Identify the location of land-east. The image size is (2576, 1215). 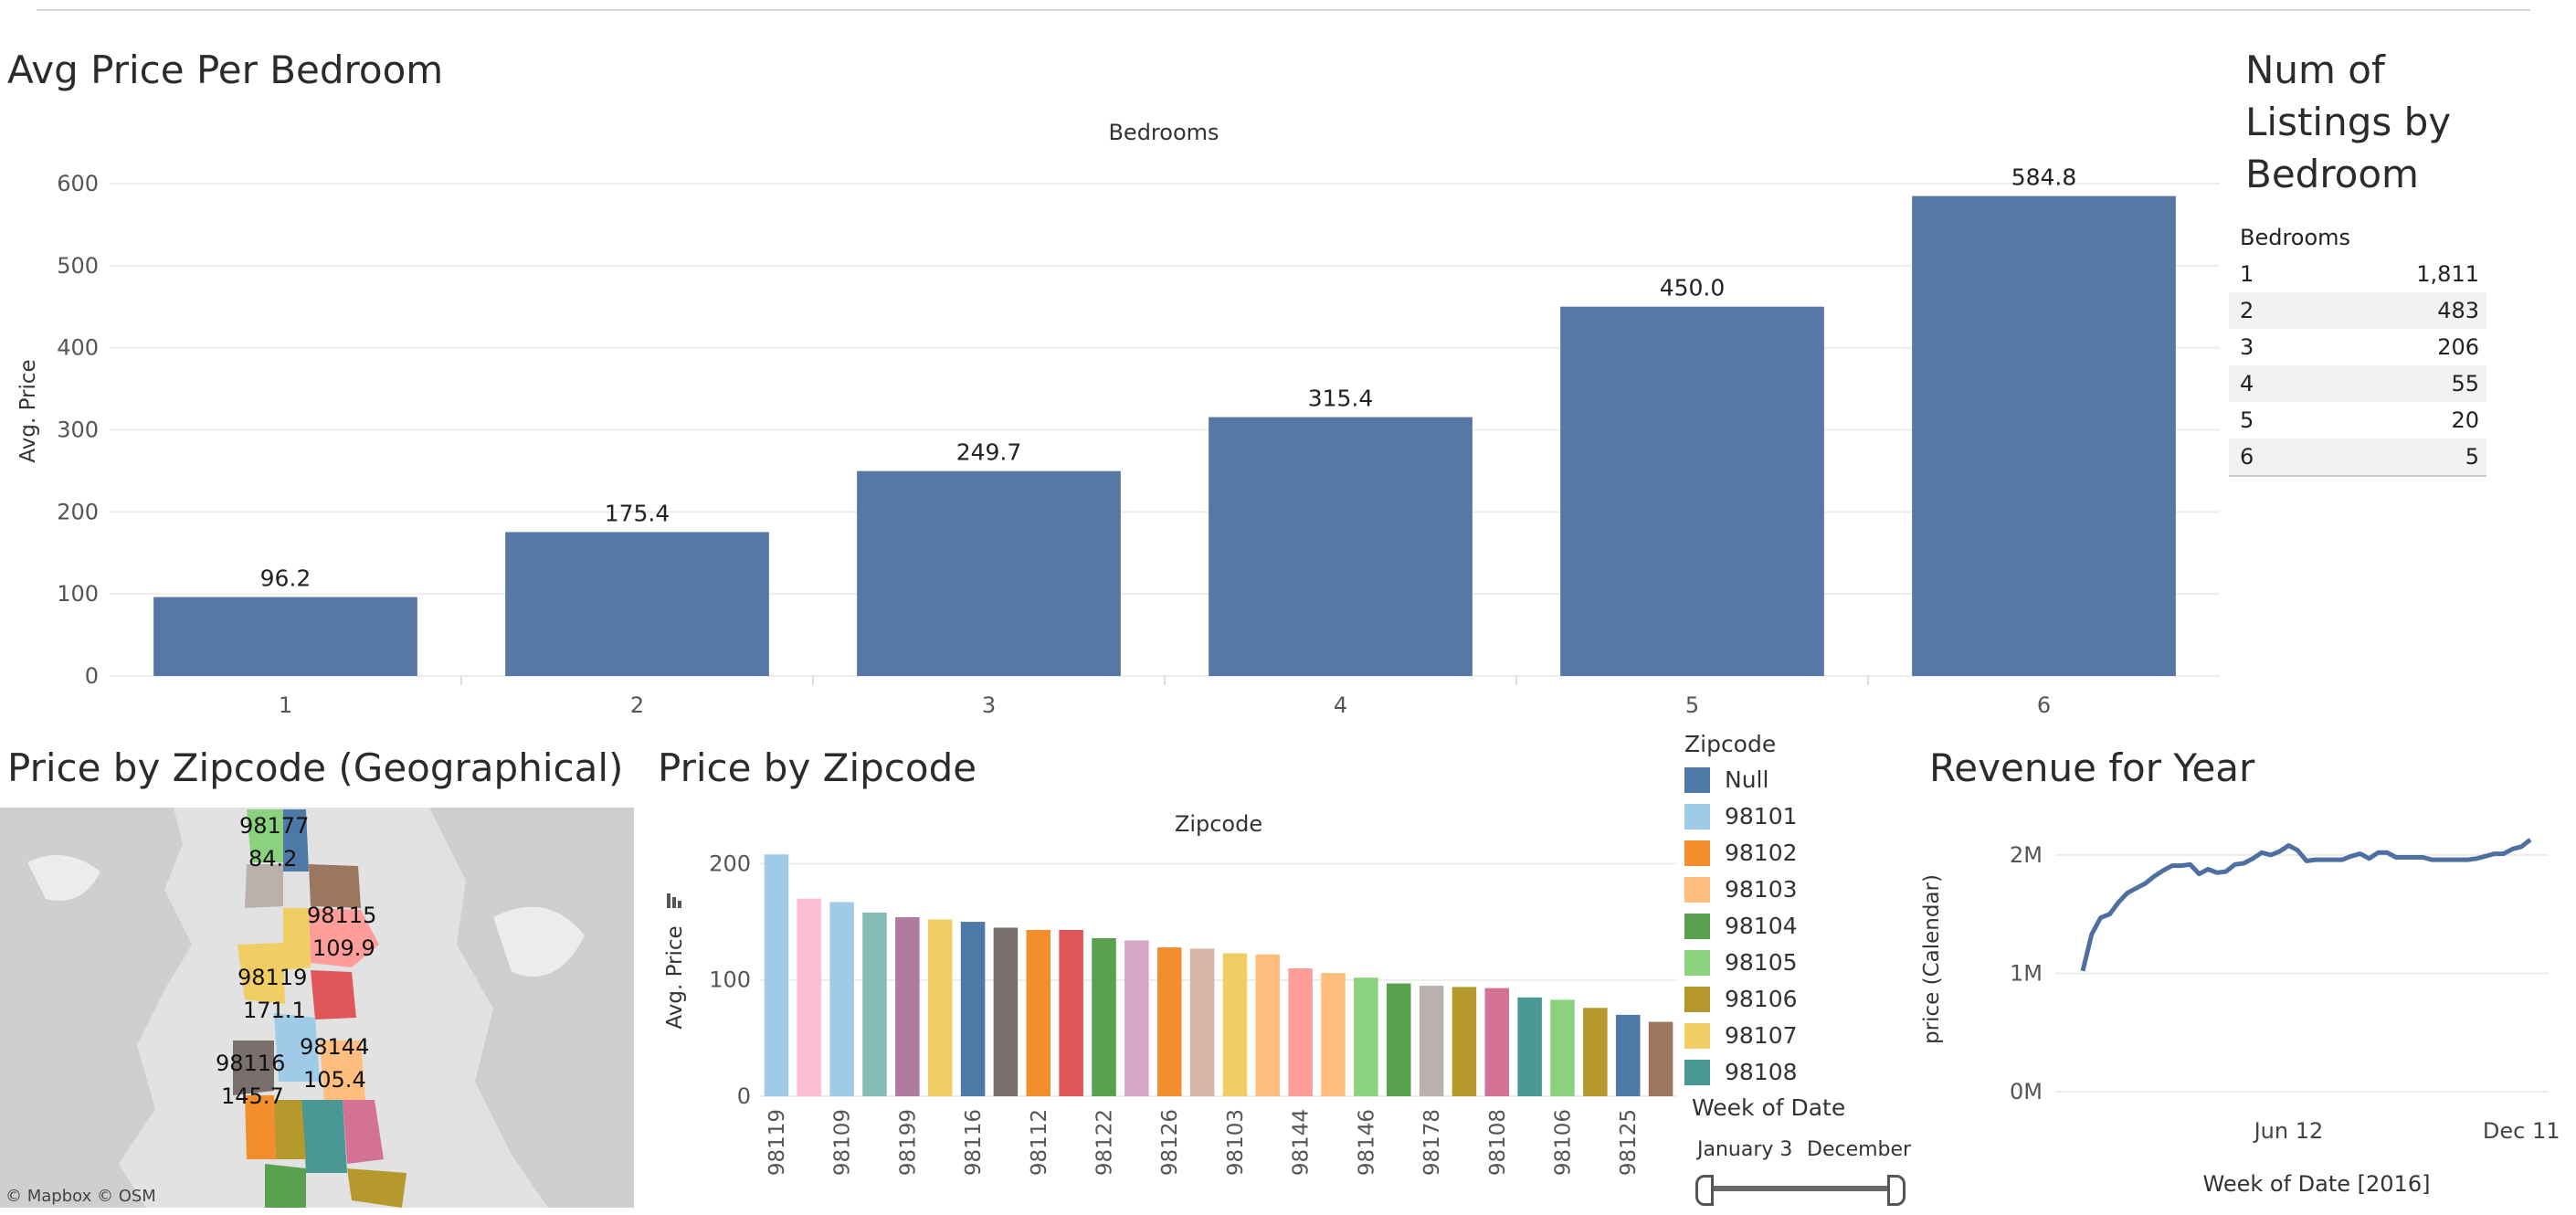
(531, 1008).